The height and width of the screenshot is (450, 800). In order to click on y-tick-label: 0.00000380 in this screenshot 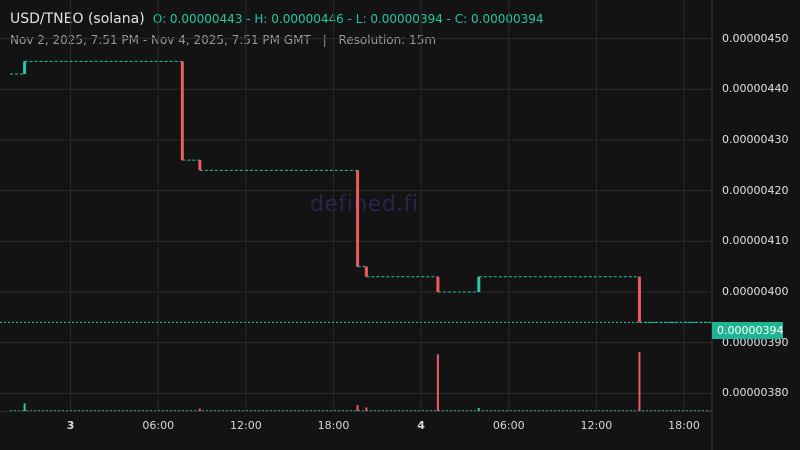, I will do `click(755, 393)`.